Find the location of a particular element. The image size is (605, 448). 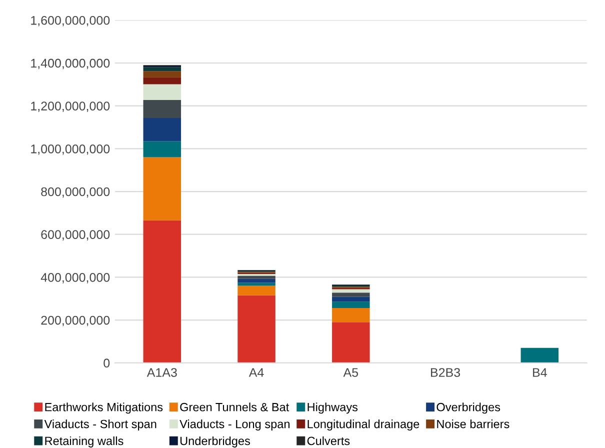

y-tick-label: 1,400,000,000 is located at coordinates (70, 64).